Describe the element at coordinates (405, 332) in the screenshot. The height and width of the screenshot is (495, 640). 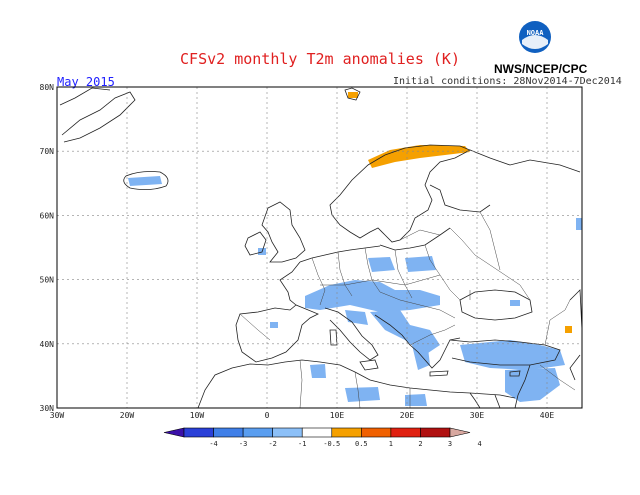
I see `anomaly-balkans` at that location.